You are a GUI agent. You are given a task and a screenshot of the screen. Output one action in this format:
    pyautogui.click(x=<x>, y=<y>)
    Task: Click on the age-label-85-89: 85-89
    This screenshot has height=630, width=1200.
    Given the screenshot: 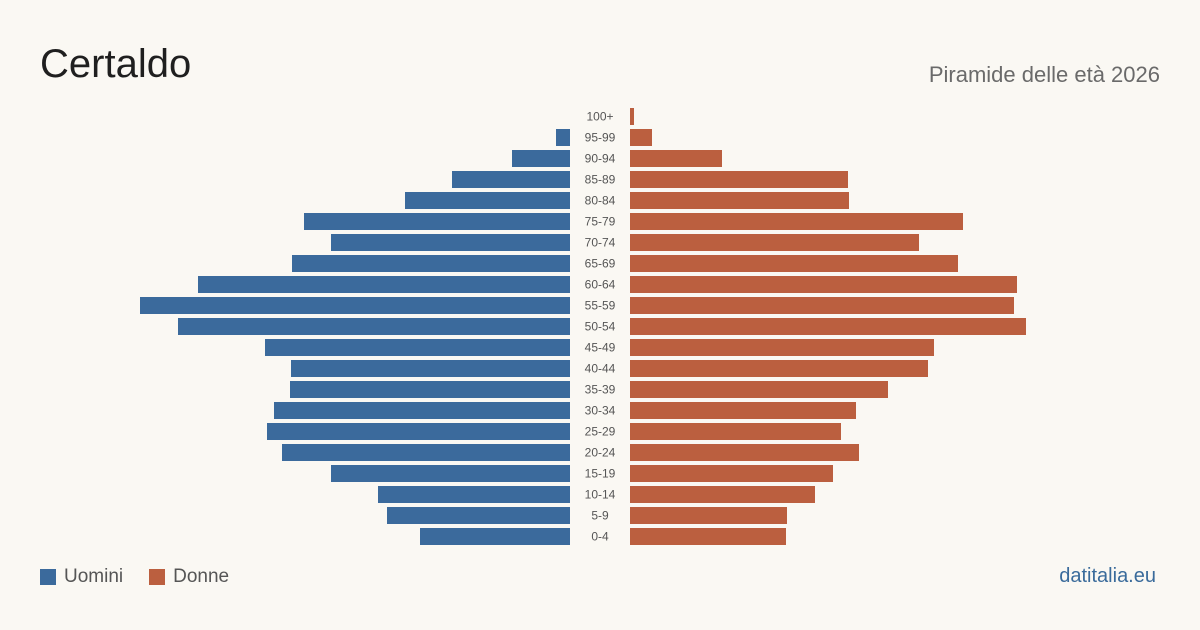 What is the action you would take?
    pyautogui.click(x=600, y=180)
    